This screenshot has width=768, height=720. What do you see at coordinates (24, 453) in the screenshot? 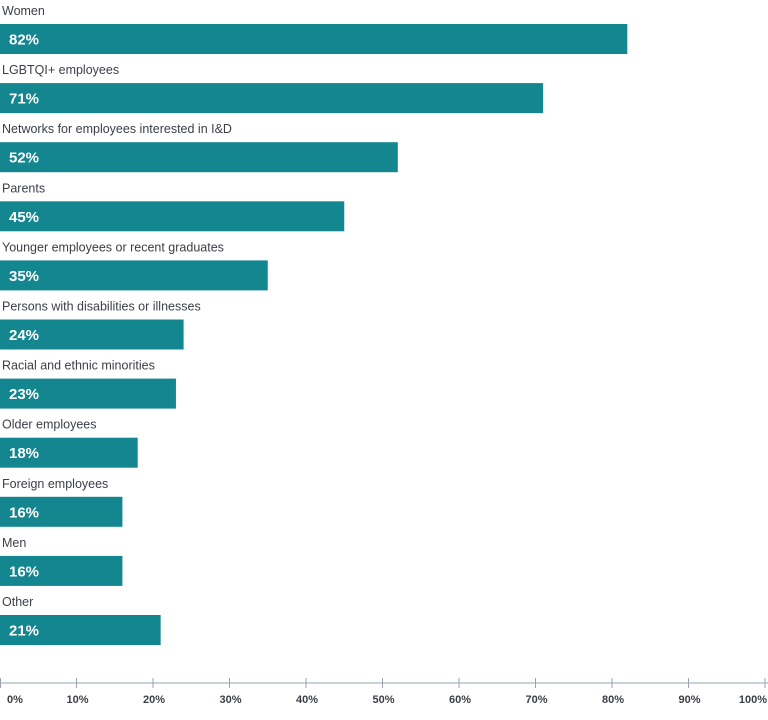
I see `data-label: 18%` at bounding box center [24, 453].